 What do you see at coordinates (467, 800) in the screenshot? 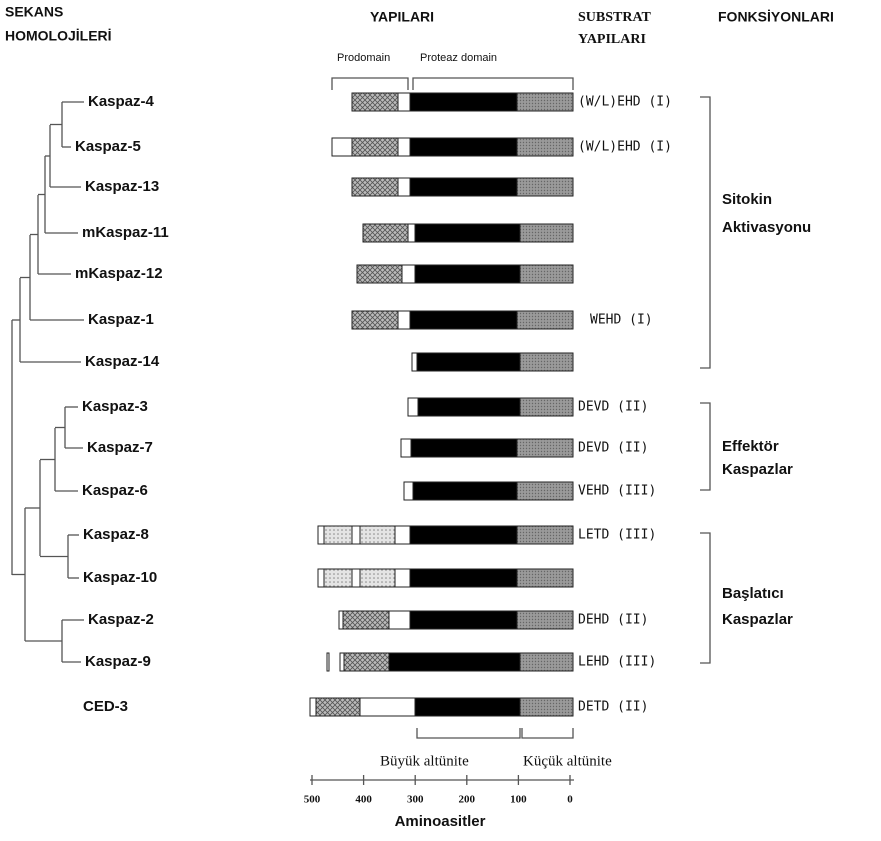
I see `axis-tick-label: 200` at bounding box center [467, 800].